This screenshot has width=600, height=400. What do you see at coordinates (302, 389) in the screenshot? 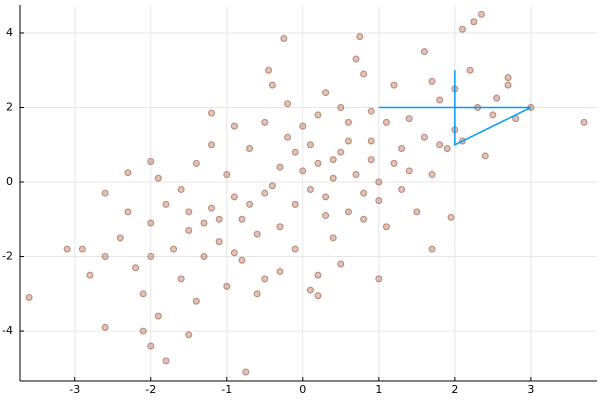
I see `x-tick-label: 0` at bounding box center [302, 389].